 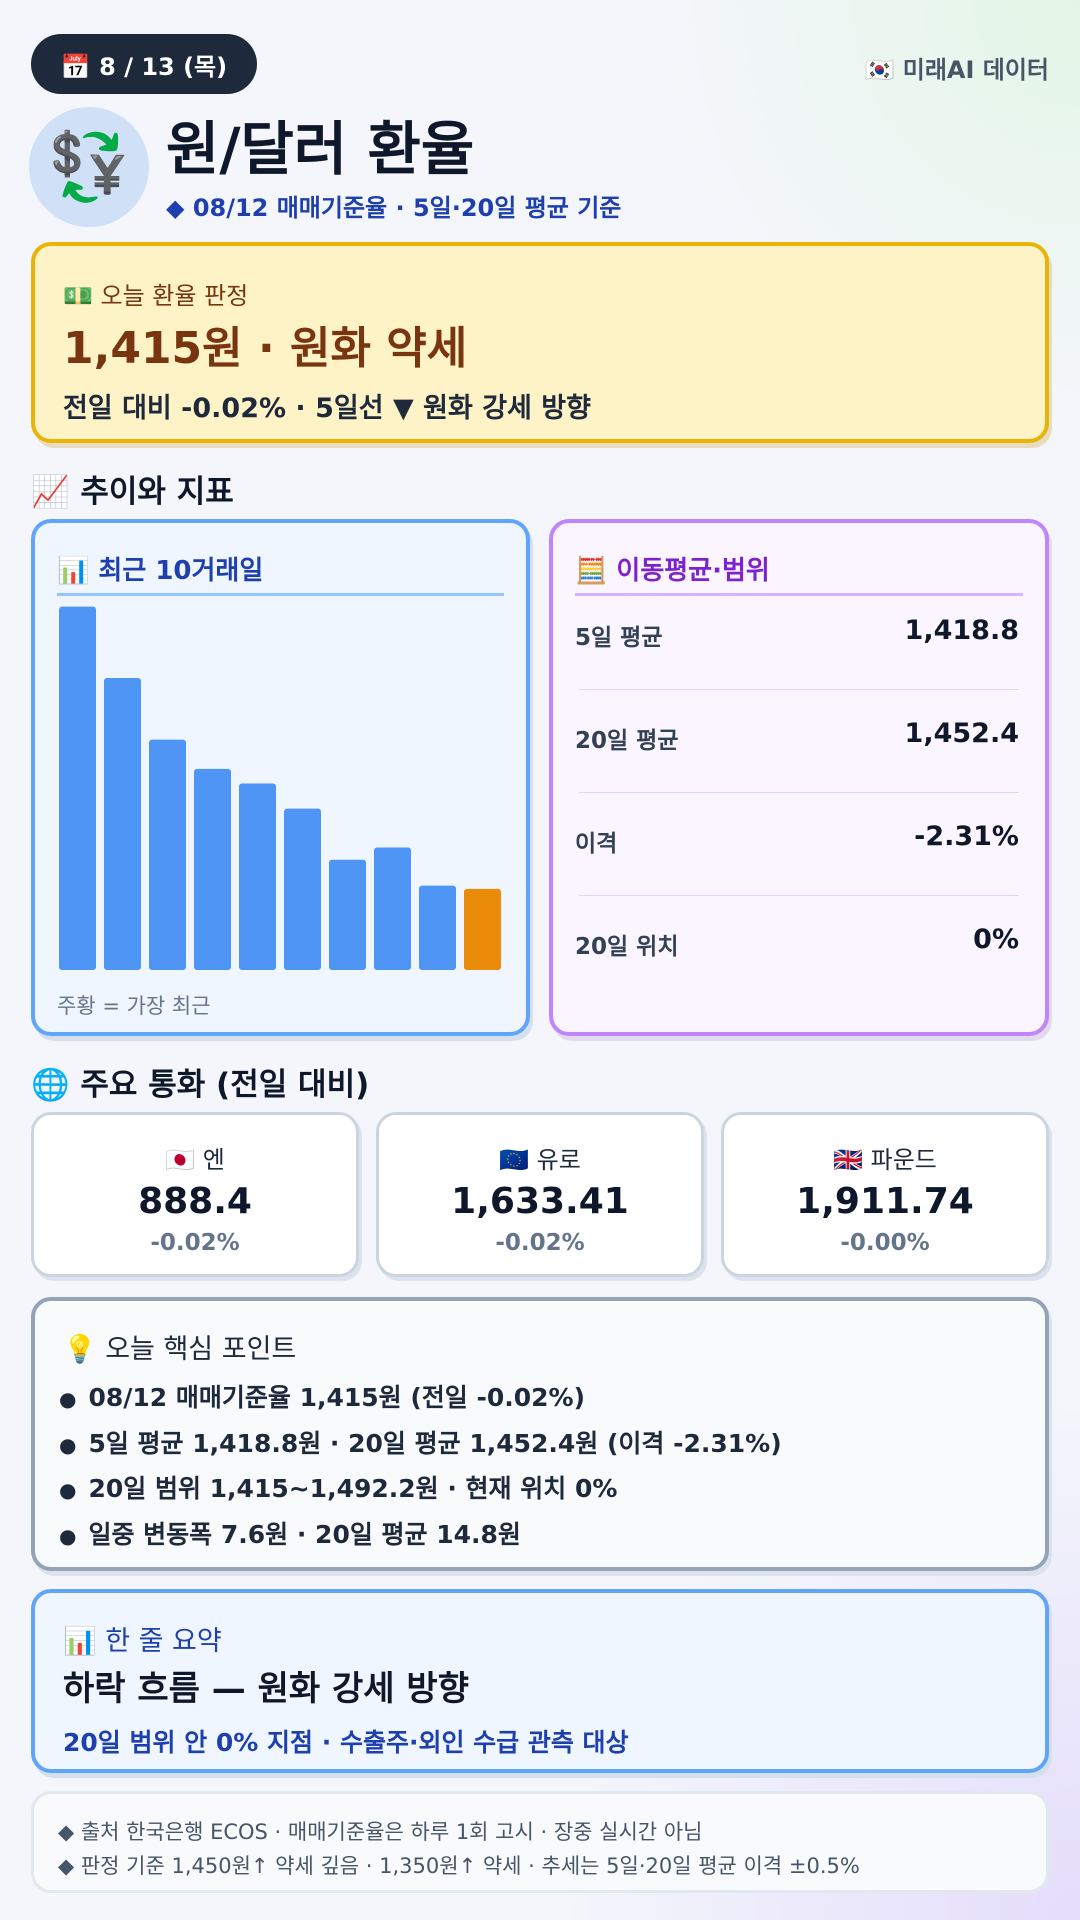 I want to click on currency-name: 🇪🇺 유로, so click(x=540, y=1160).